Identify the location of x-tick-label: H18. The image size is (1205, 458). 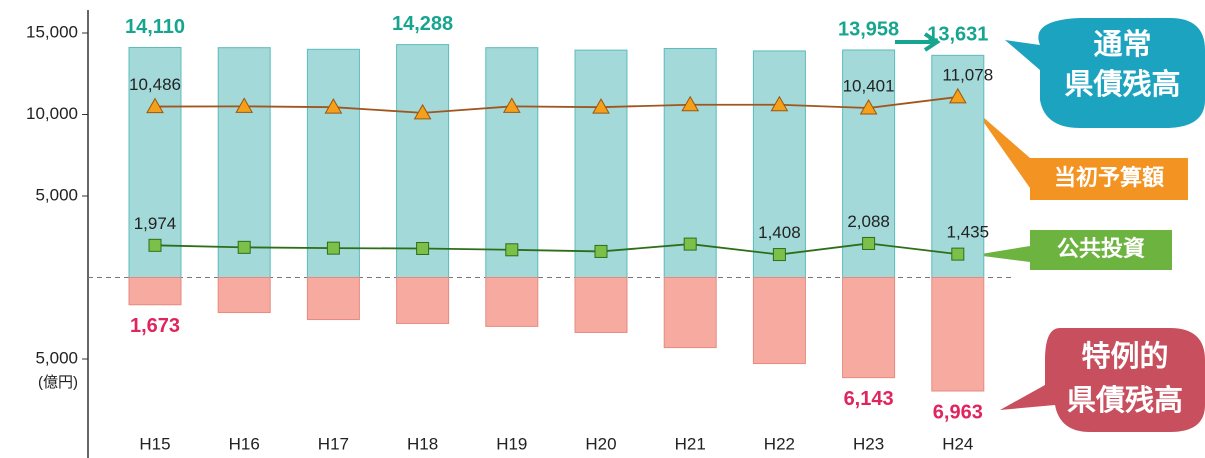
(422, 443).